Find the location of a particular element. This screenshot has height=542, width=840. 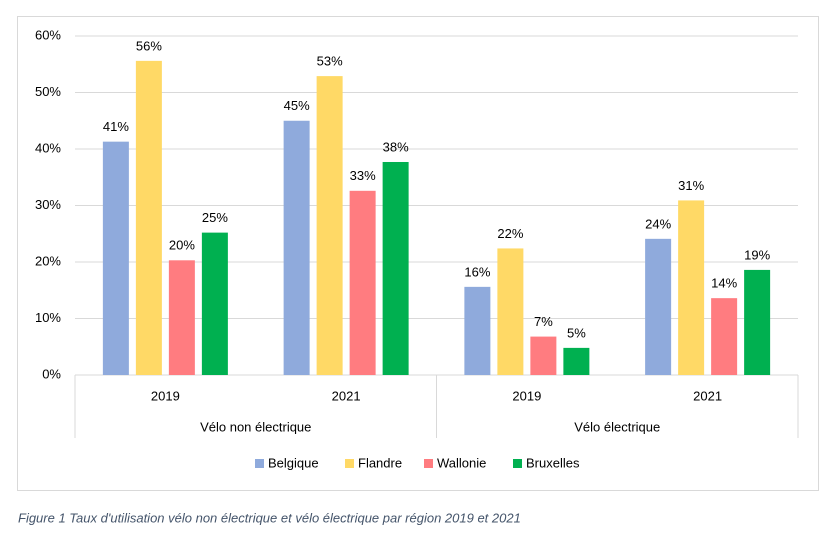

y-tick-label: 40% is located at coordinates (48, 147).